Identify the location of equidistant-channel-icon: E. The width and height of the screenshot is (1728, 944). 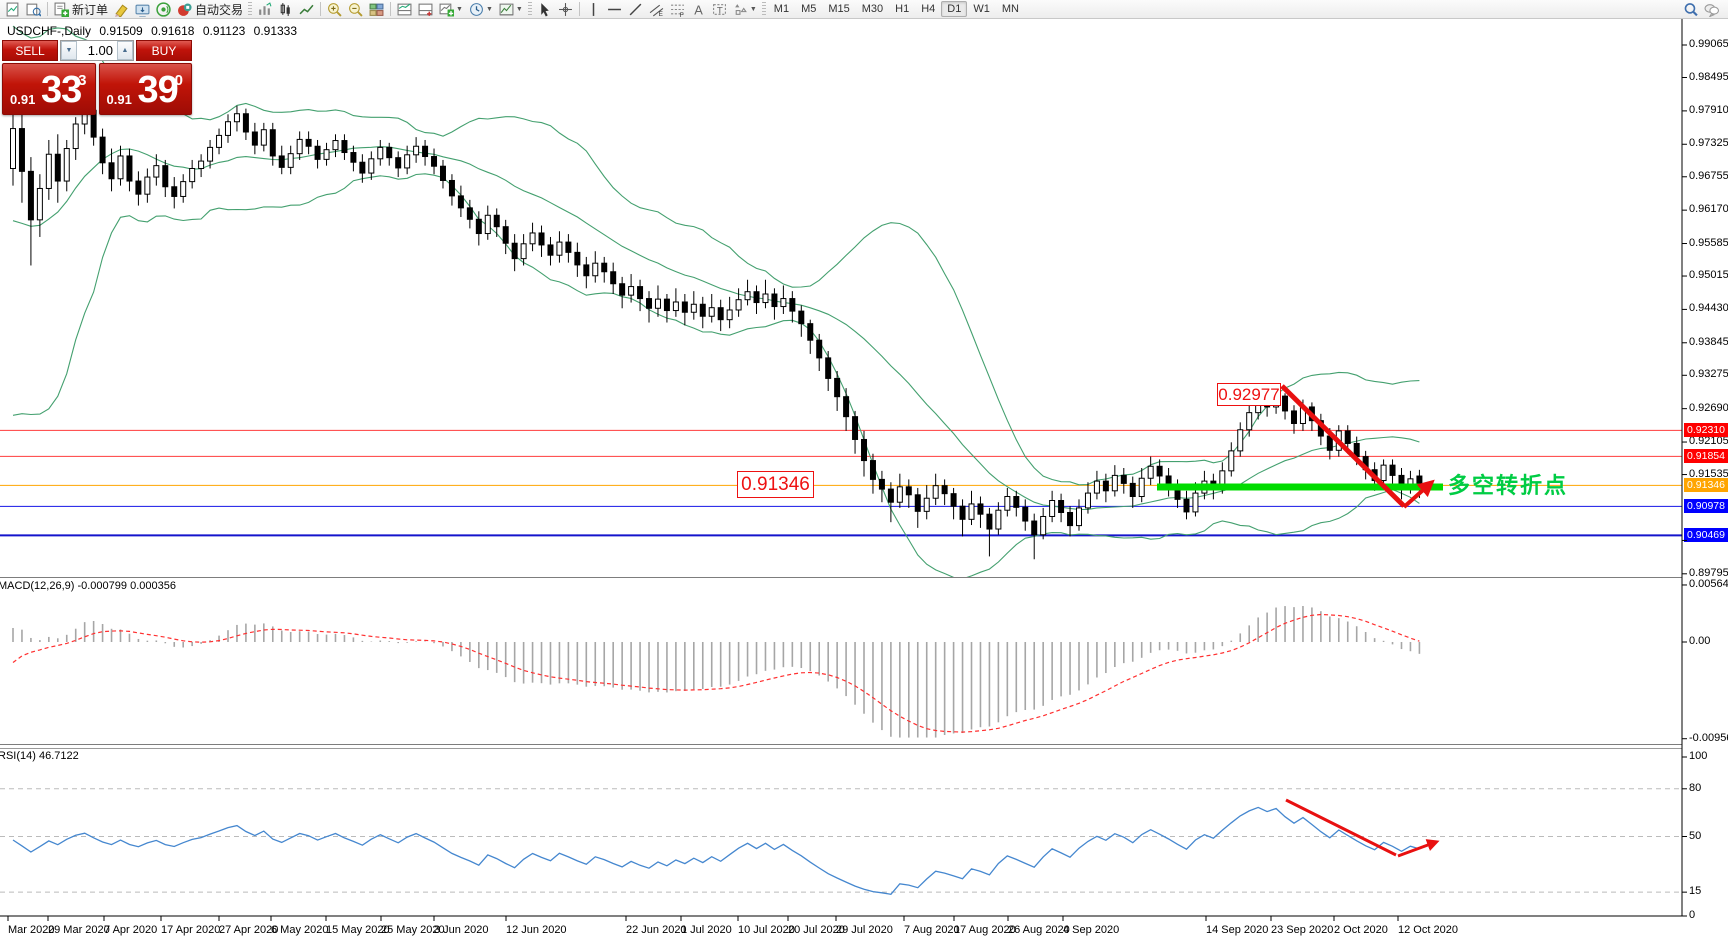
(656, 9).